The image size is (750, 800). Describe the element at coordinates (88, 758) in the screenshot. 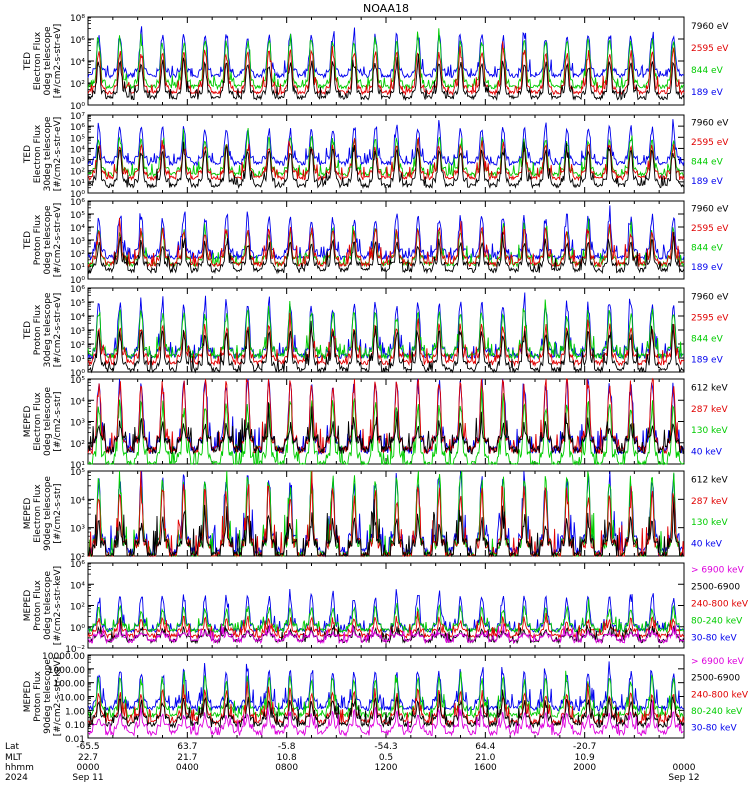

I see `x-tick-label-mlt: 22.7` at that location.